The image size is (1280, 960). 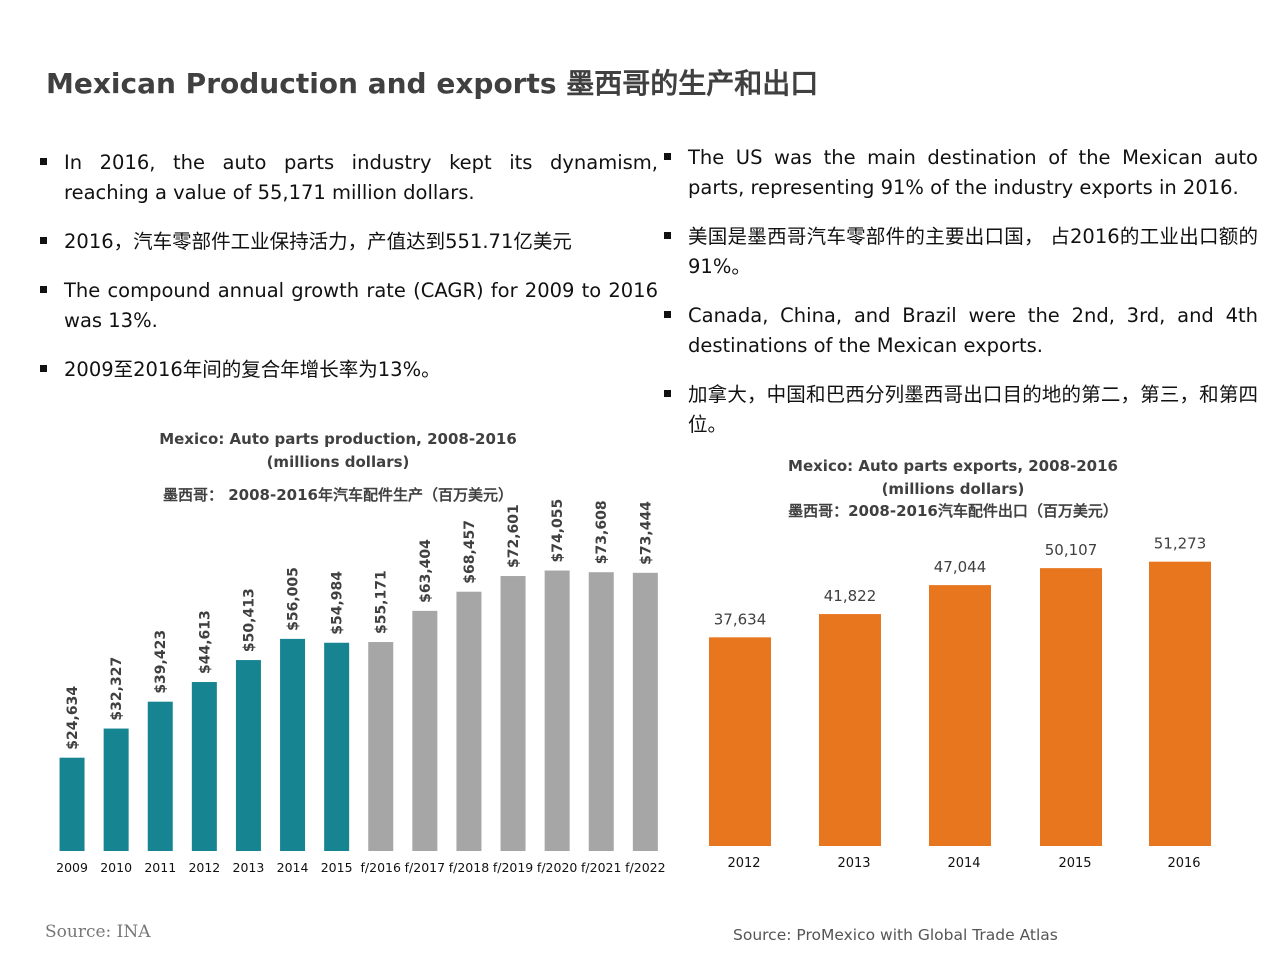 What do you see at coordinates (513, 867) in the screenshot?
I see `production-x-tick-label: f/2019` at bounding box center [513, 867].